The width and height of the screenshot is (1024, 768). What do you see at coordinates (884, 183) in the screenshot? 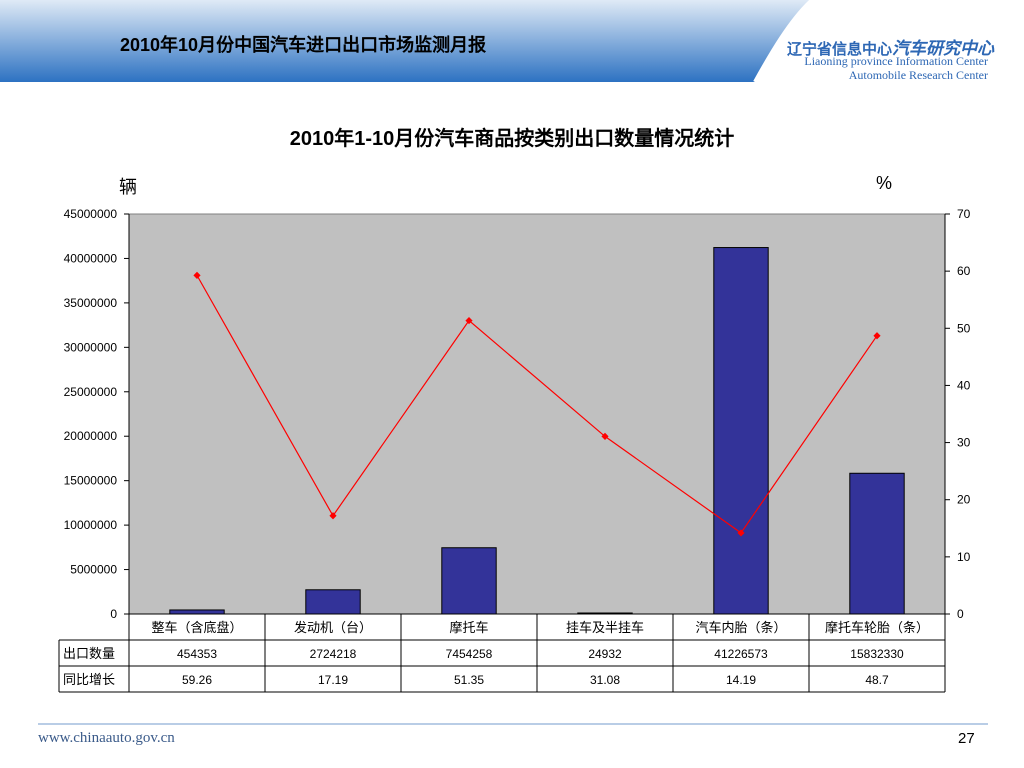
I see `right-axis-unit: %` at bounding box center [884, 183].